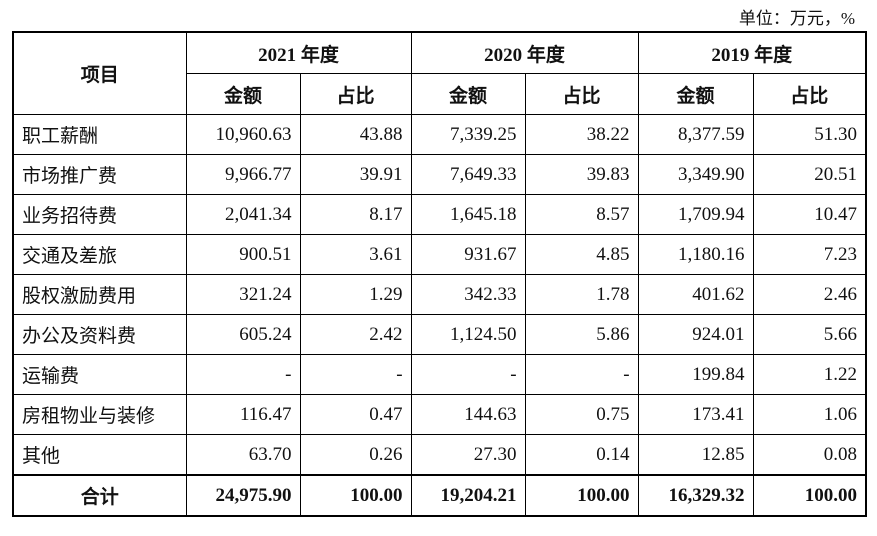 The width and height of the screenshot is (877, 536). I want to click on value-cell: 1,180.16, so click(695, 254).